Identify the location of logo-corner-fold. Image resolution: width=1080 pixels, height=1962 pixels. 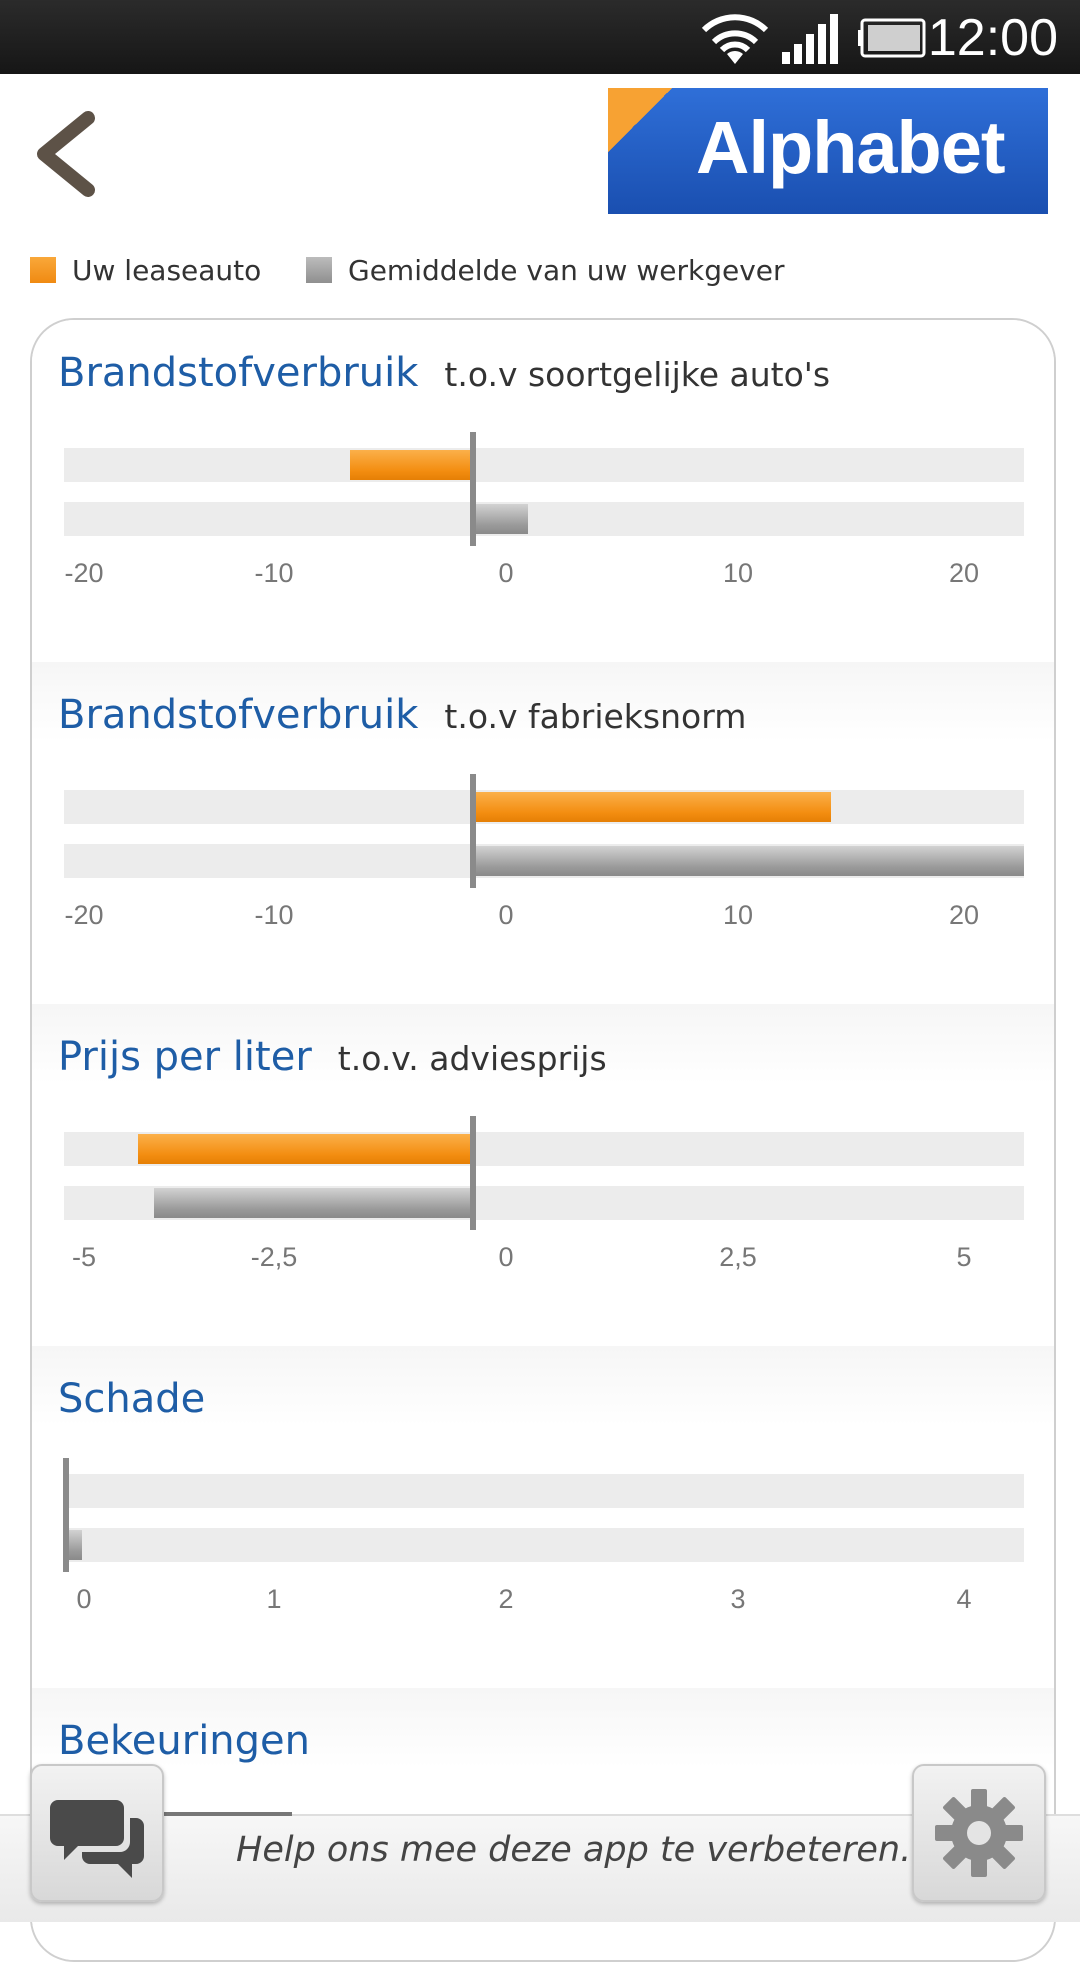
(640, 120).